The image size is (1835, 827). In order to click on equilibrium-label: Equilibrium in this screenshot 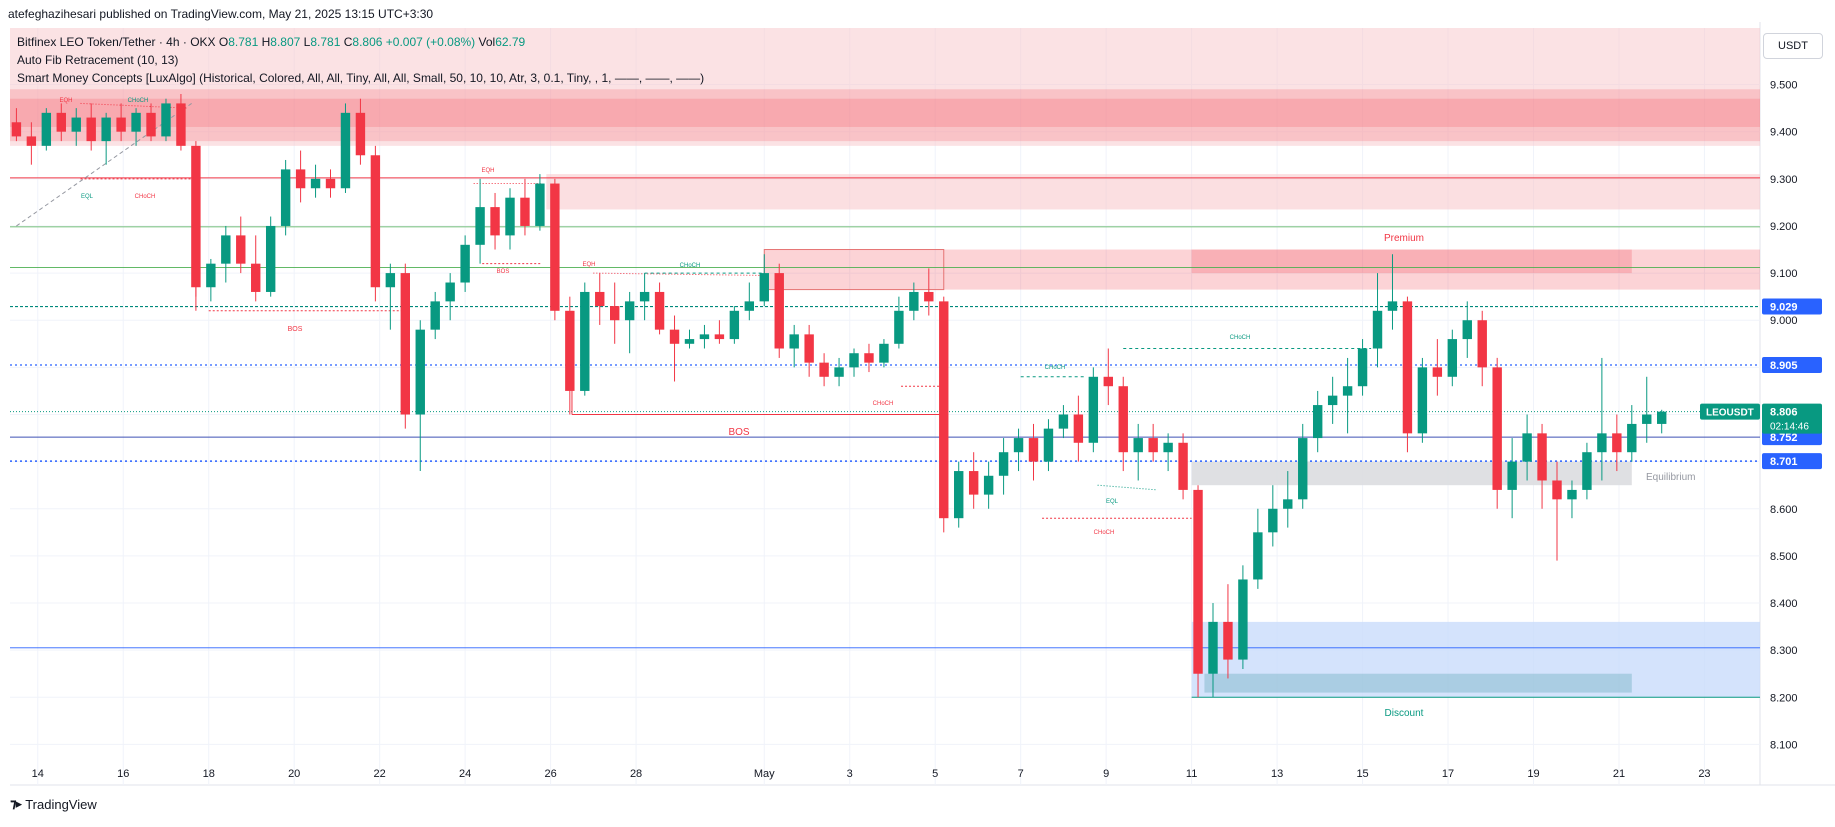, I will do `click(1670, 477)`.